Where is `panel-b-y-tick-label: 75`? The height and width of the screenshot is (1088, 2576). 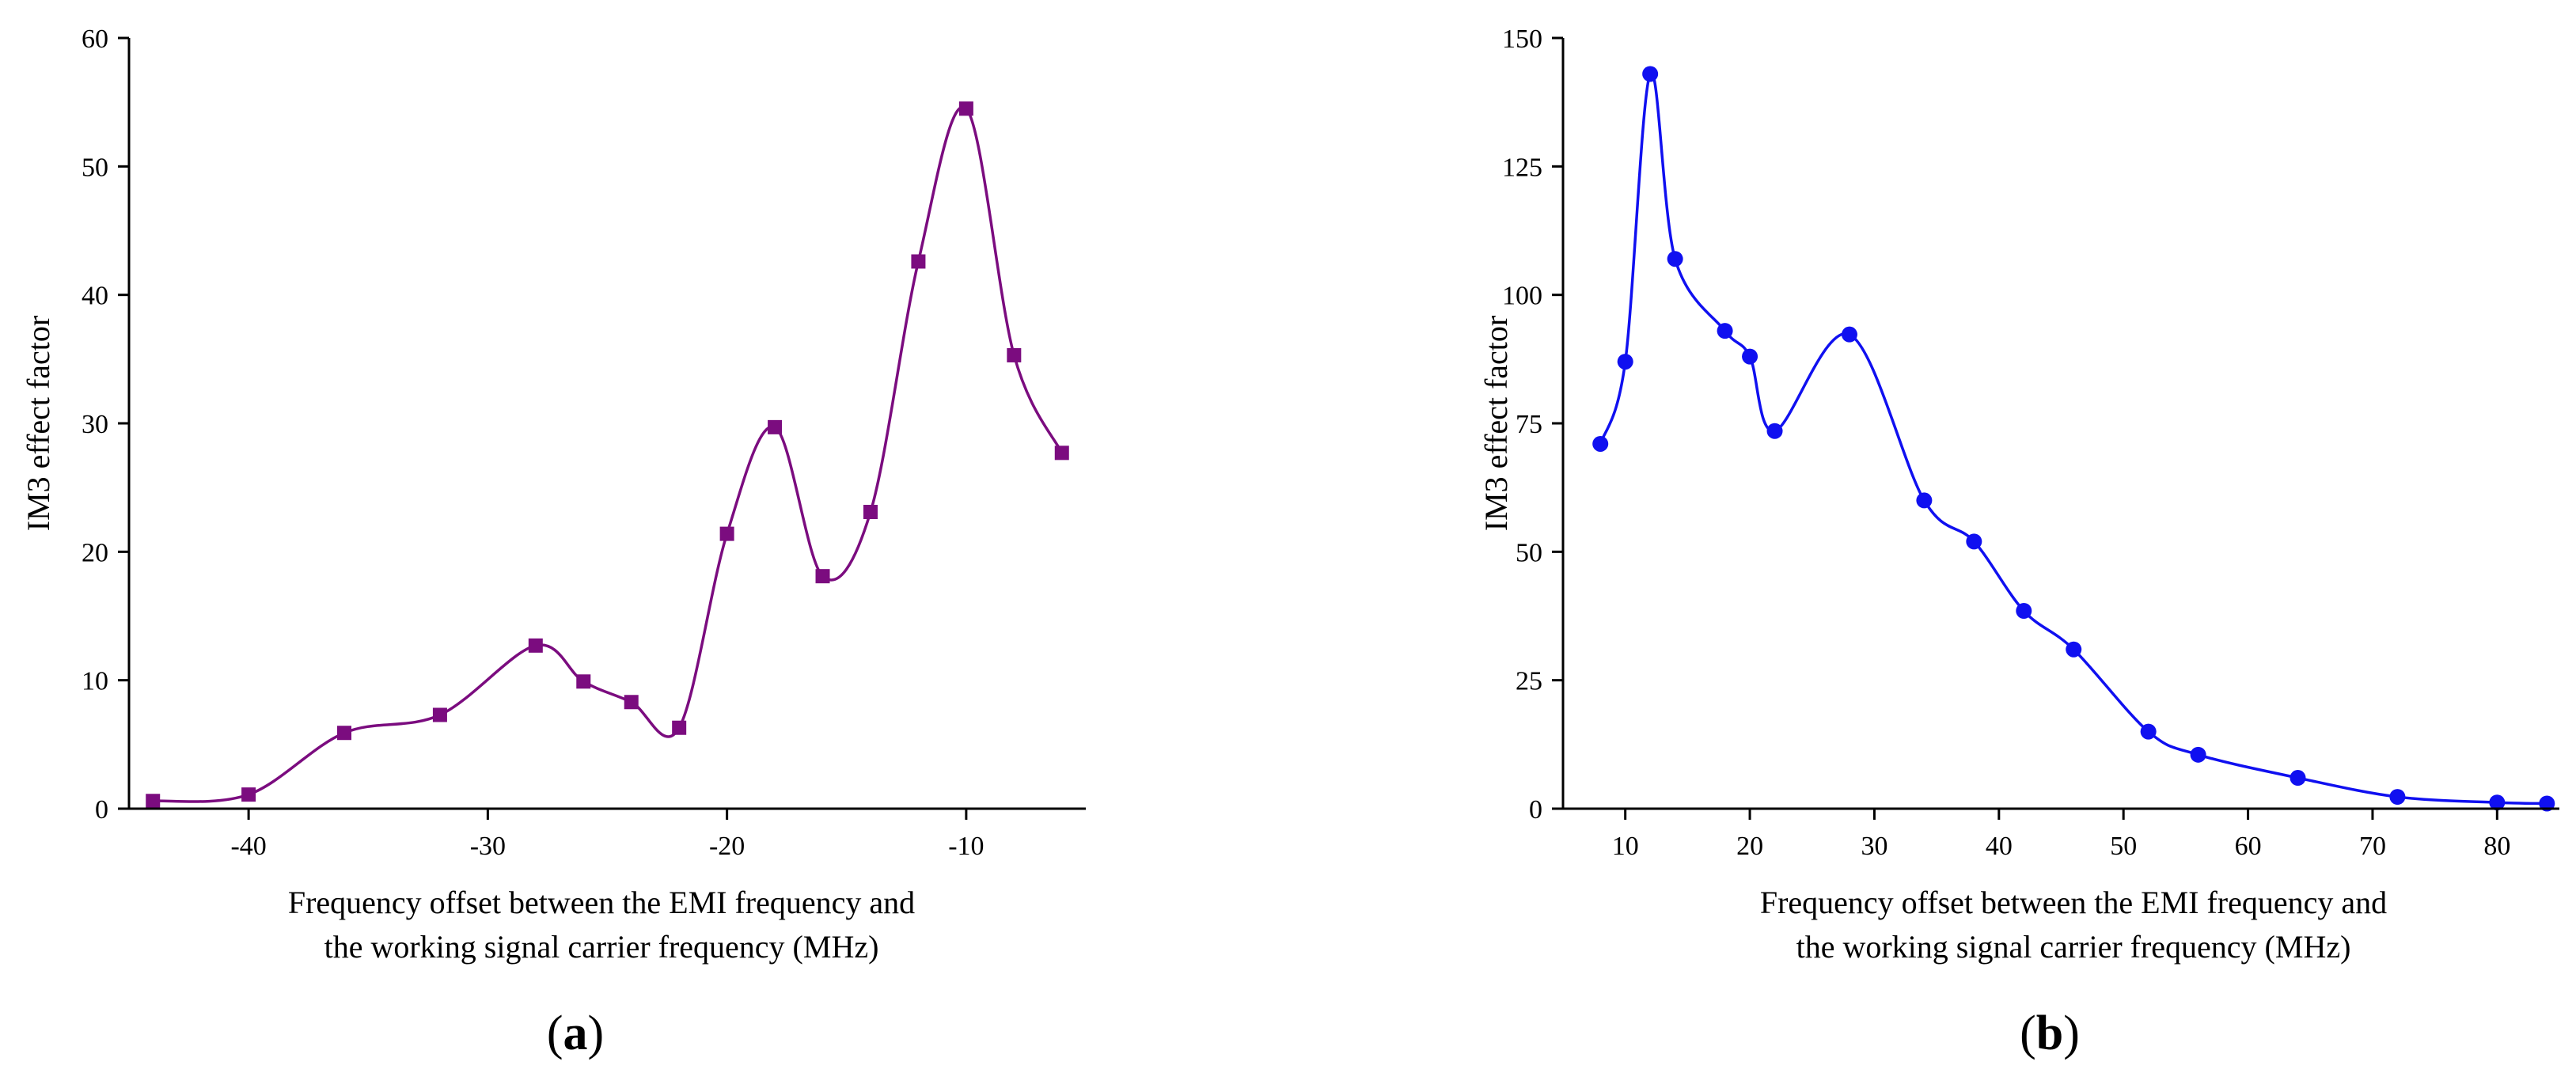 panel-b-y-tick-label: 75 is located at coordinates (1529, 424).